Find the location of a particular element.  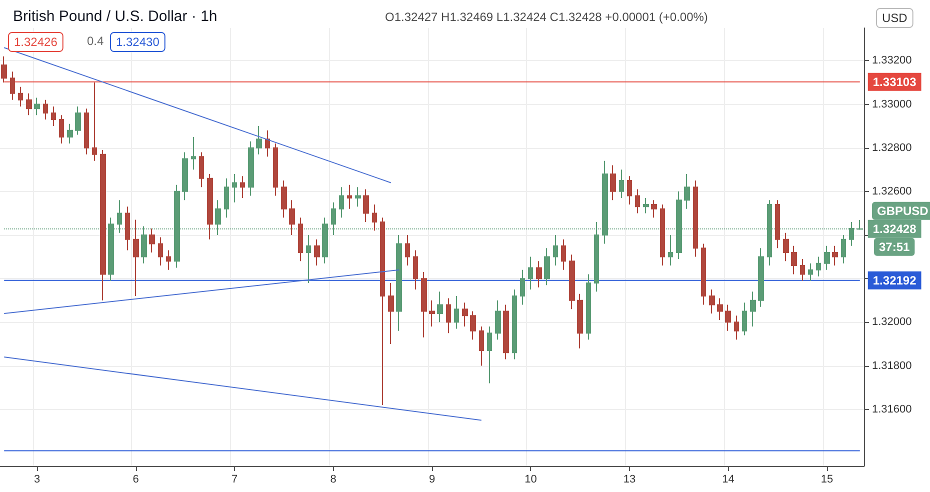

y-tick-label: 1.31800 is located at coordinates (892, 366).